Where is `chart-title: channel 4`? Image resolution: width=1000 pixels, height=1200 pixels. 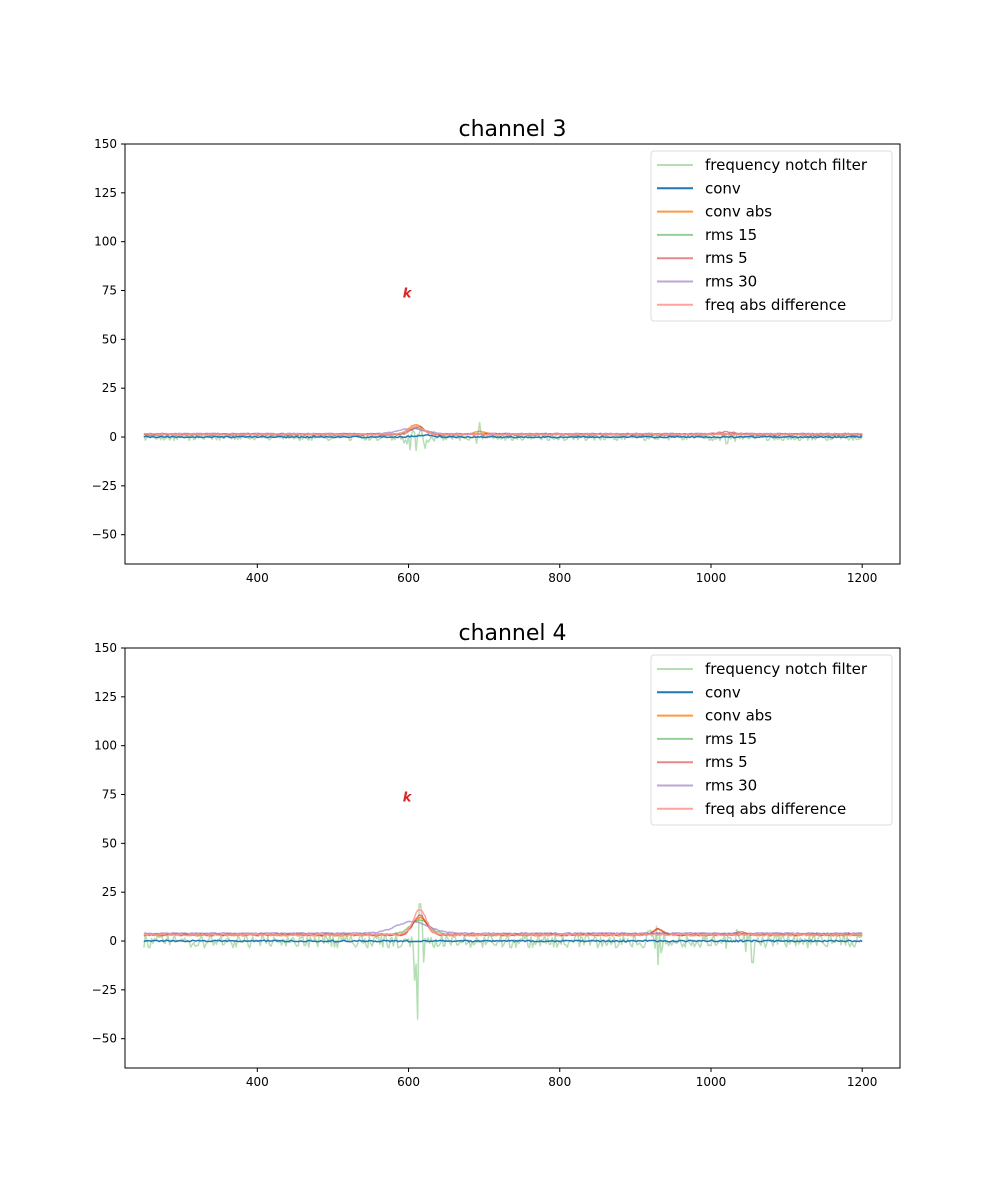
chart-title: channel 4 is located at coordinates (512, 633).